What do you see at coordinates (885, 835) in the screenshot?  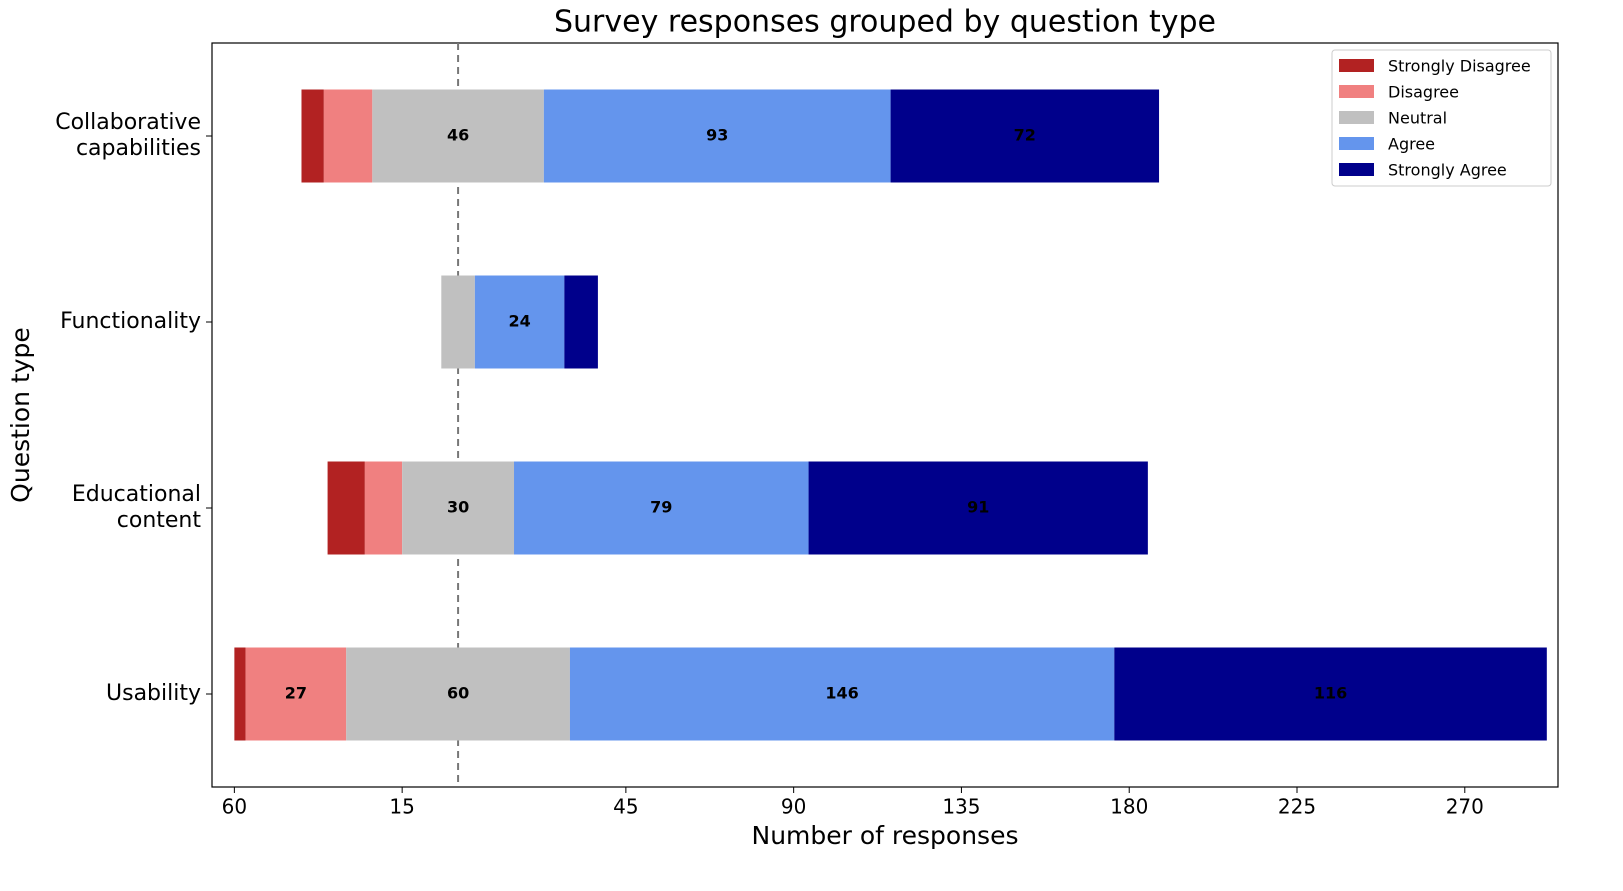 I see `x-axis-label: Number of responses` at bounding box center [885, 835].